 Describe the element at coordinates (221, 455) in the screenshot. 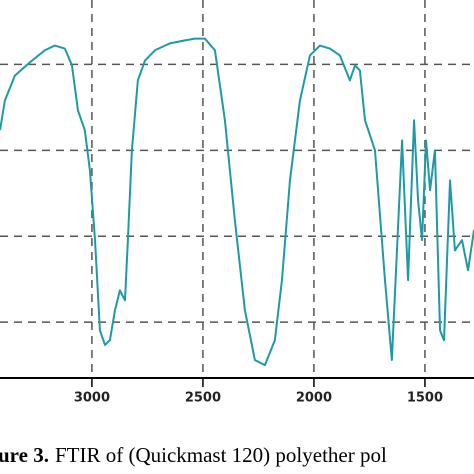

I see `caption-text: FTIR of (Quickmast 120) polyether pol` at that location.